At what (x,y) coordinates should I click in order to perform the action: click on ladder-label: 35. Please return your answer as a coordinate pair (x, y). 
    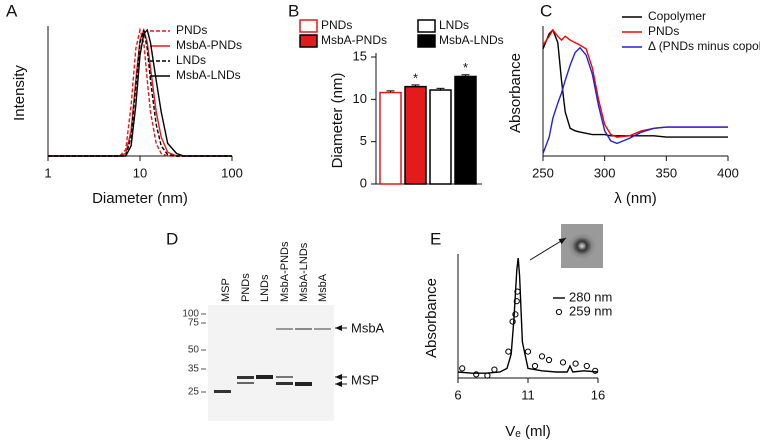
    Looking at the image, I should click on (194, 369).